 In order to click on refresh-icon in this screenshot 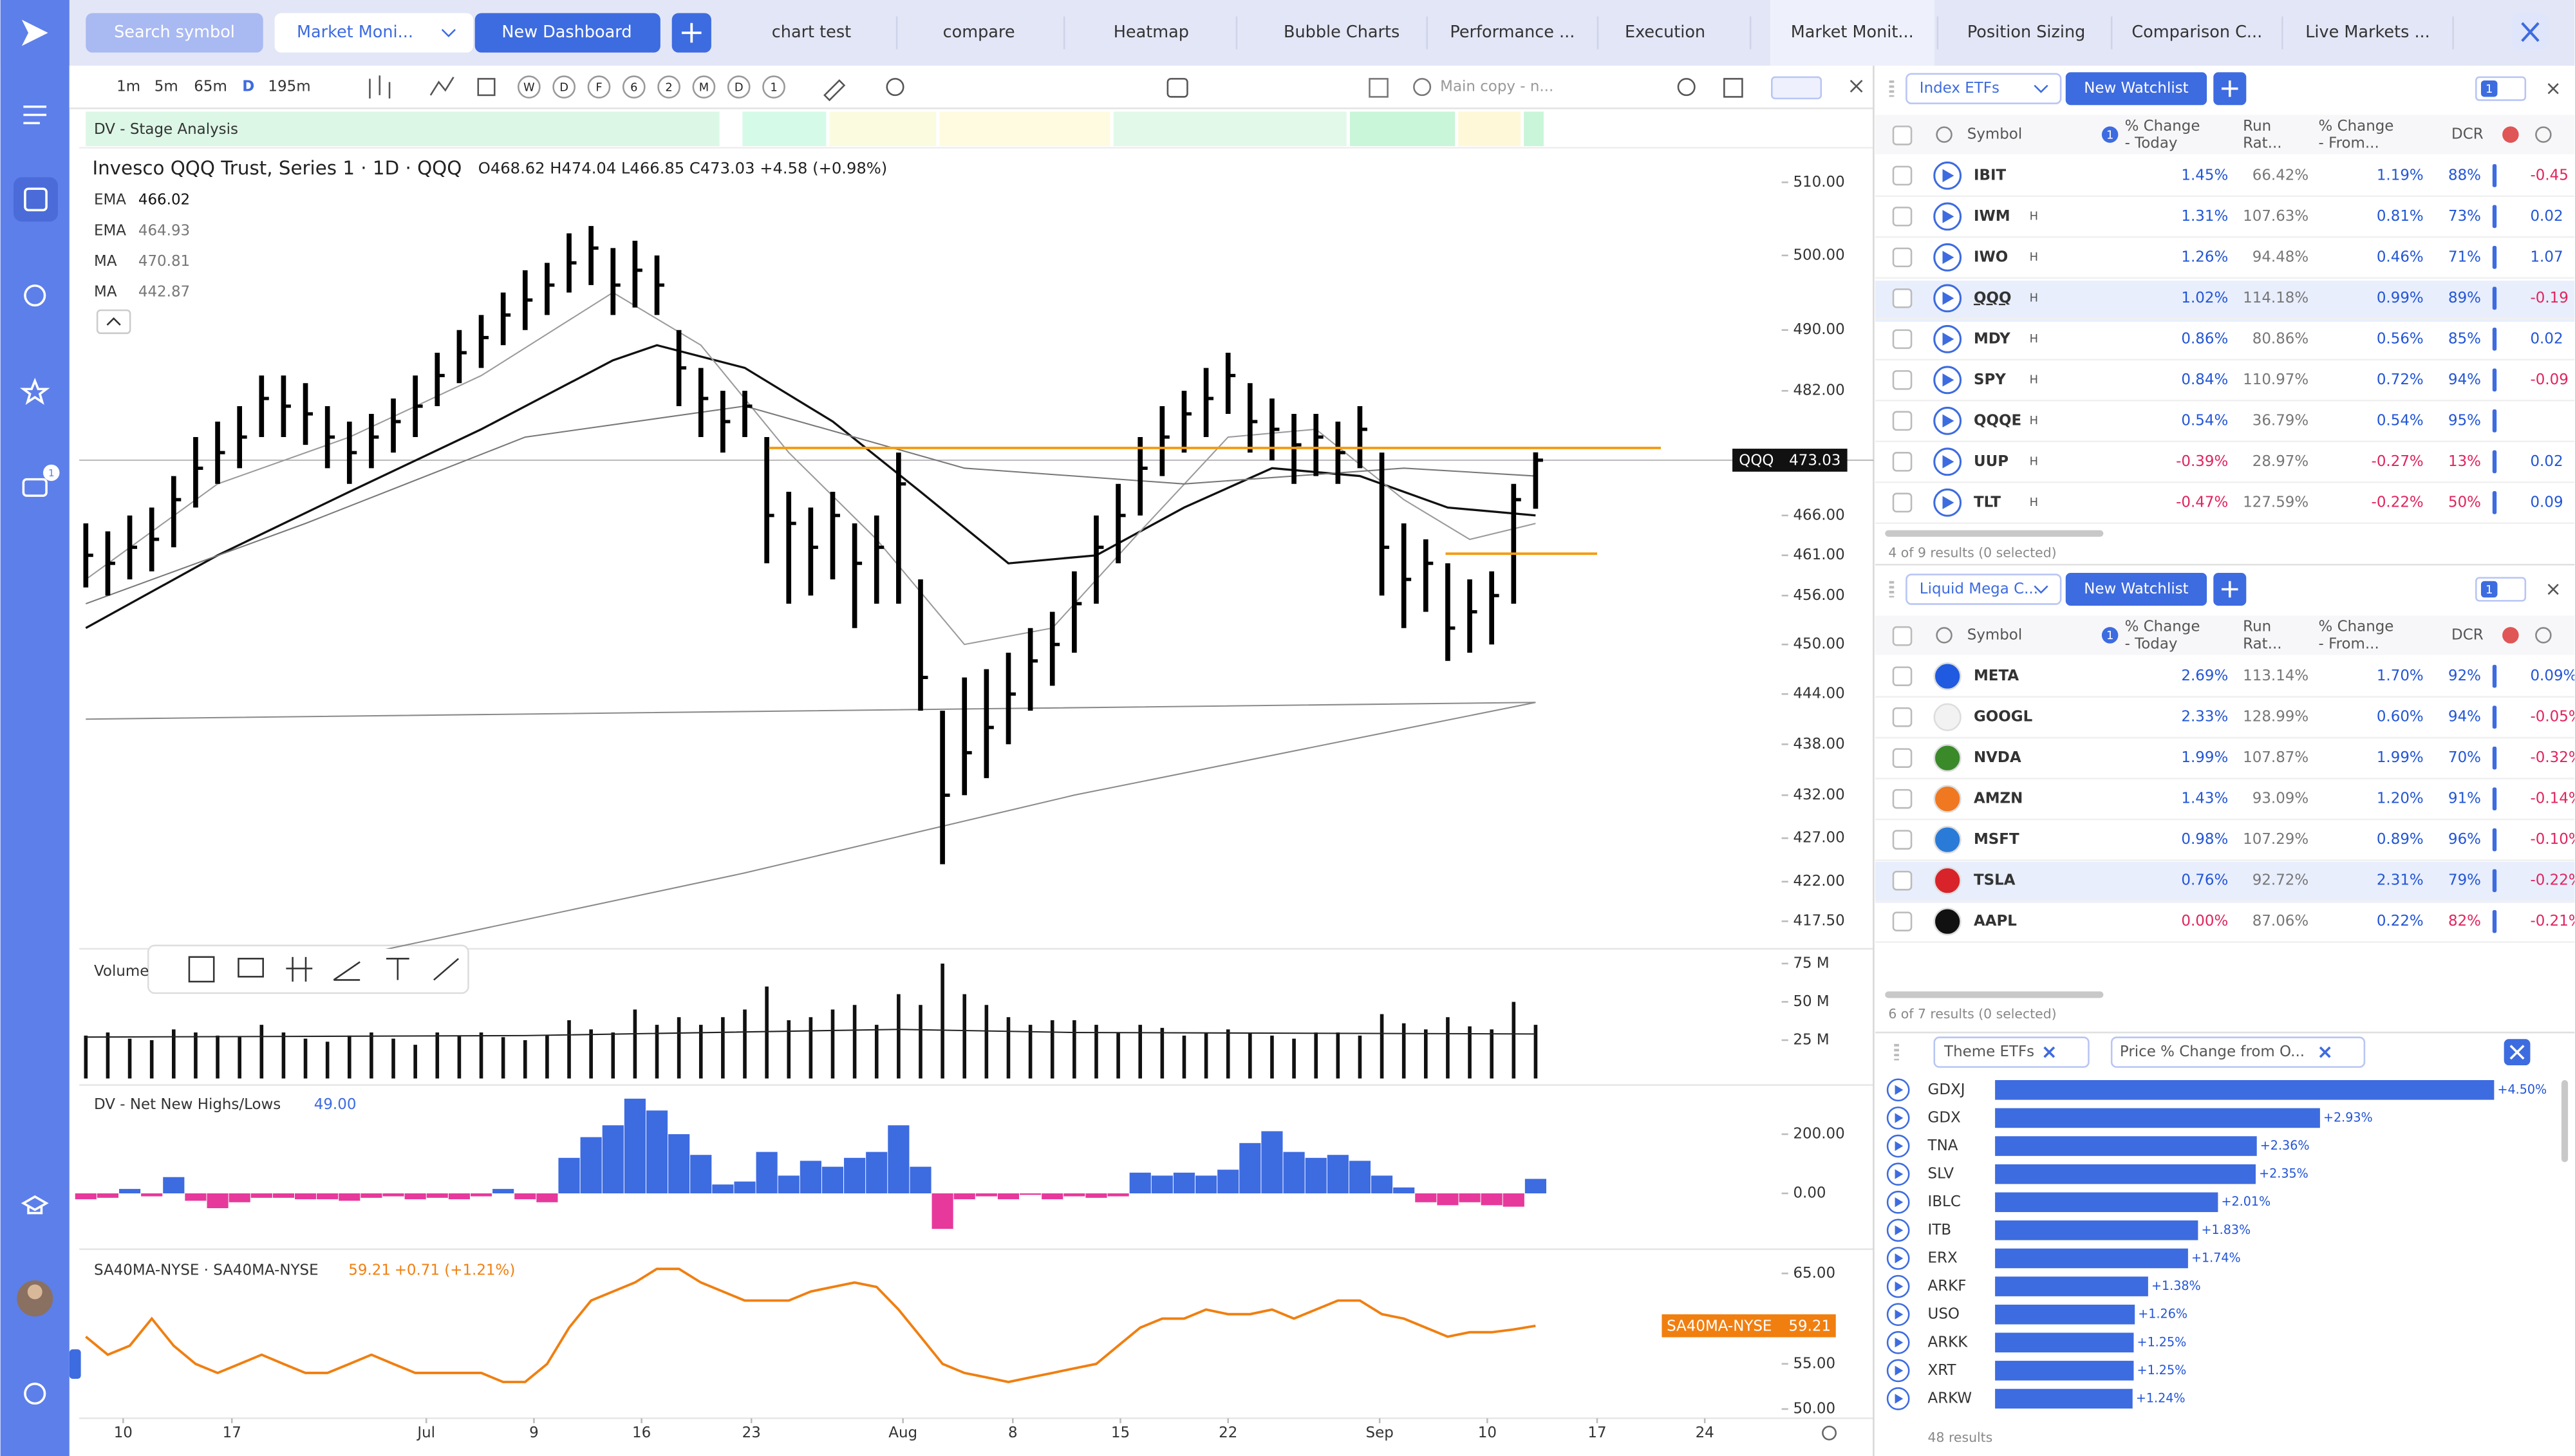, I will do `click(895, 87)`.